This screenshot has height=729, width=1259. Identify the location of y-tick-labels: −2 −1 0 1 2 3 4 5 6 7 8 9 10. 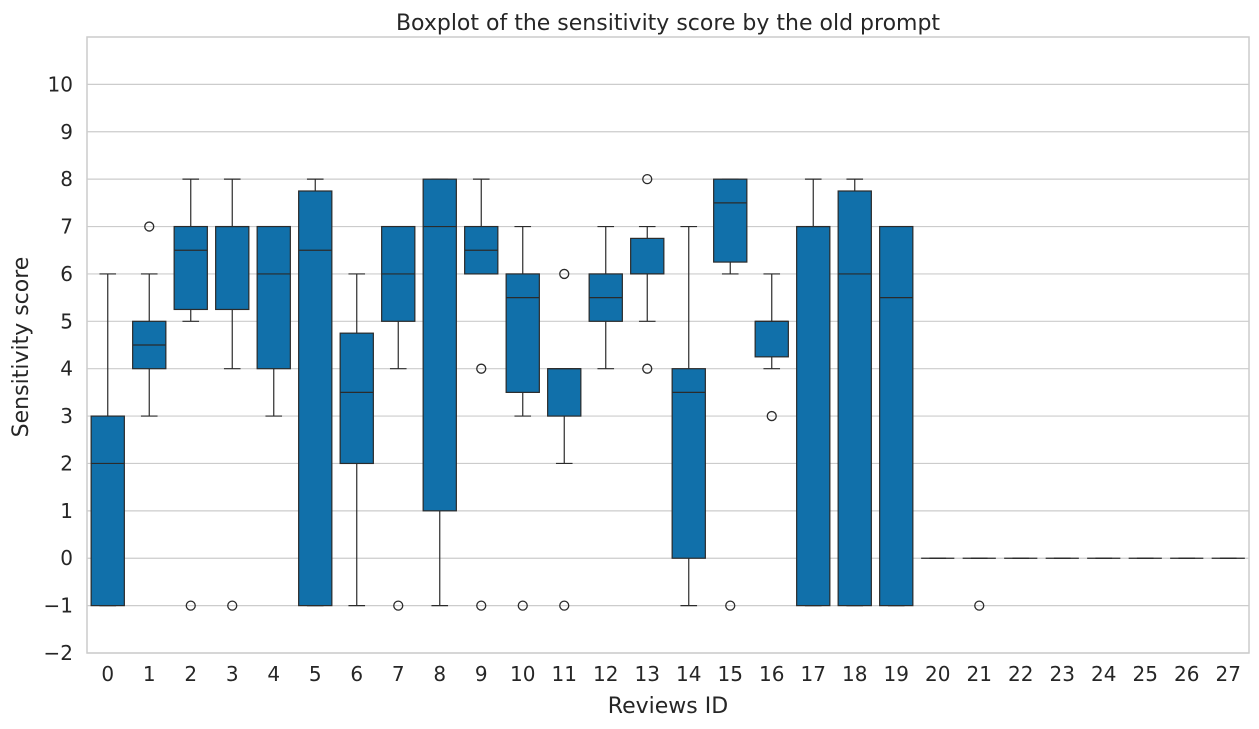
(58, 368).